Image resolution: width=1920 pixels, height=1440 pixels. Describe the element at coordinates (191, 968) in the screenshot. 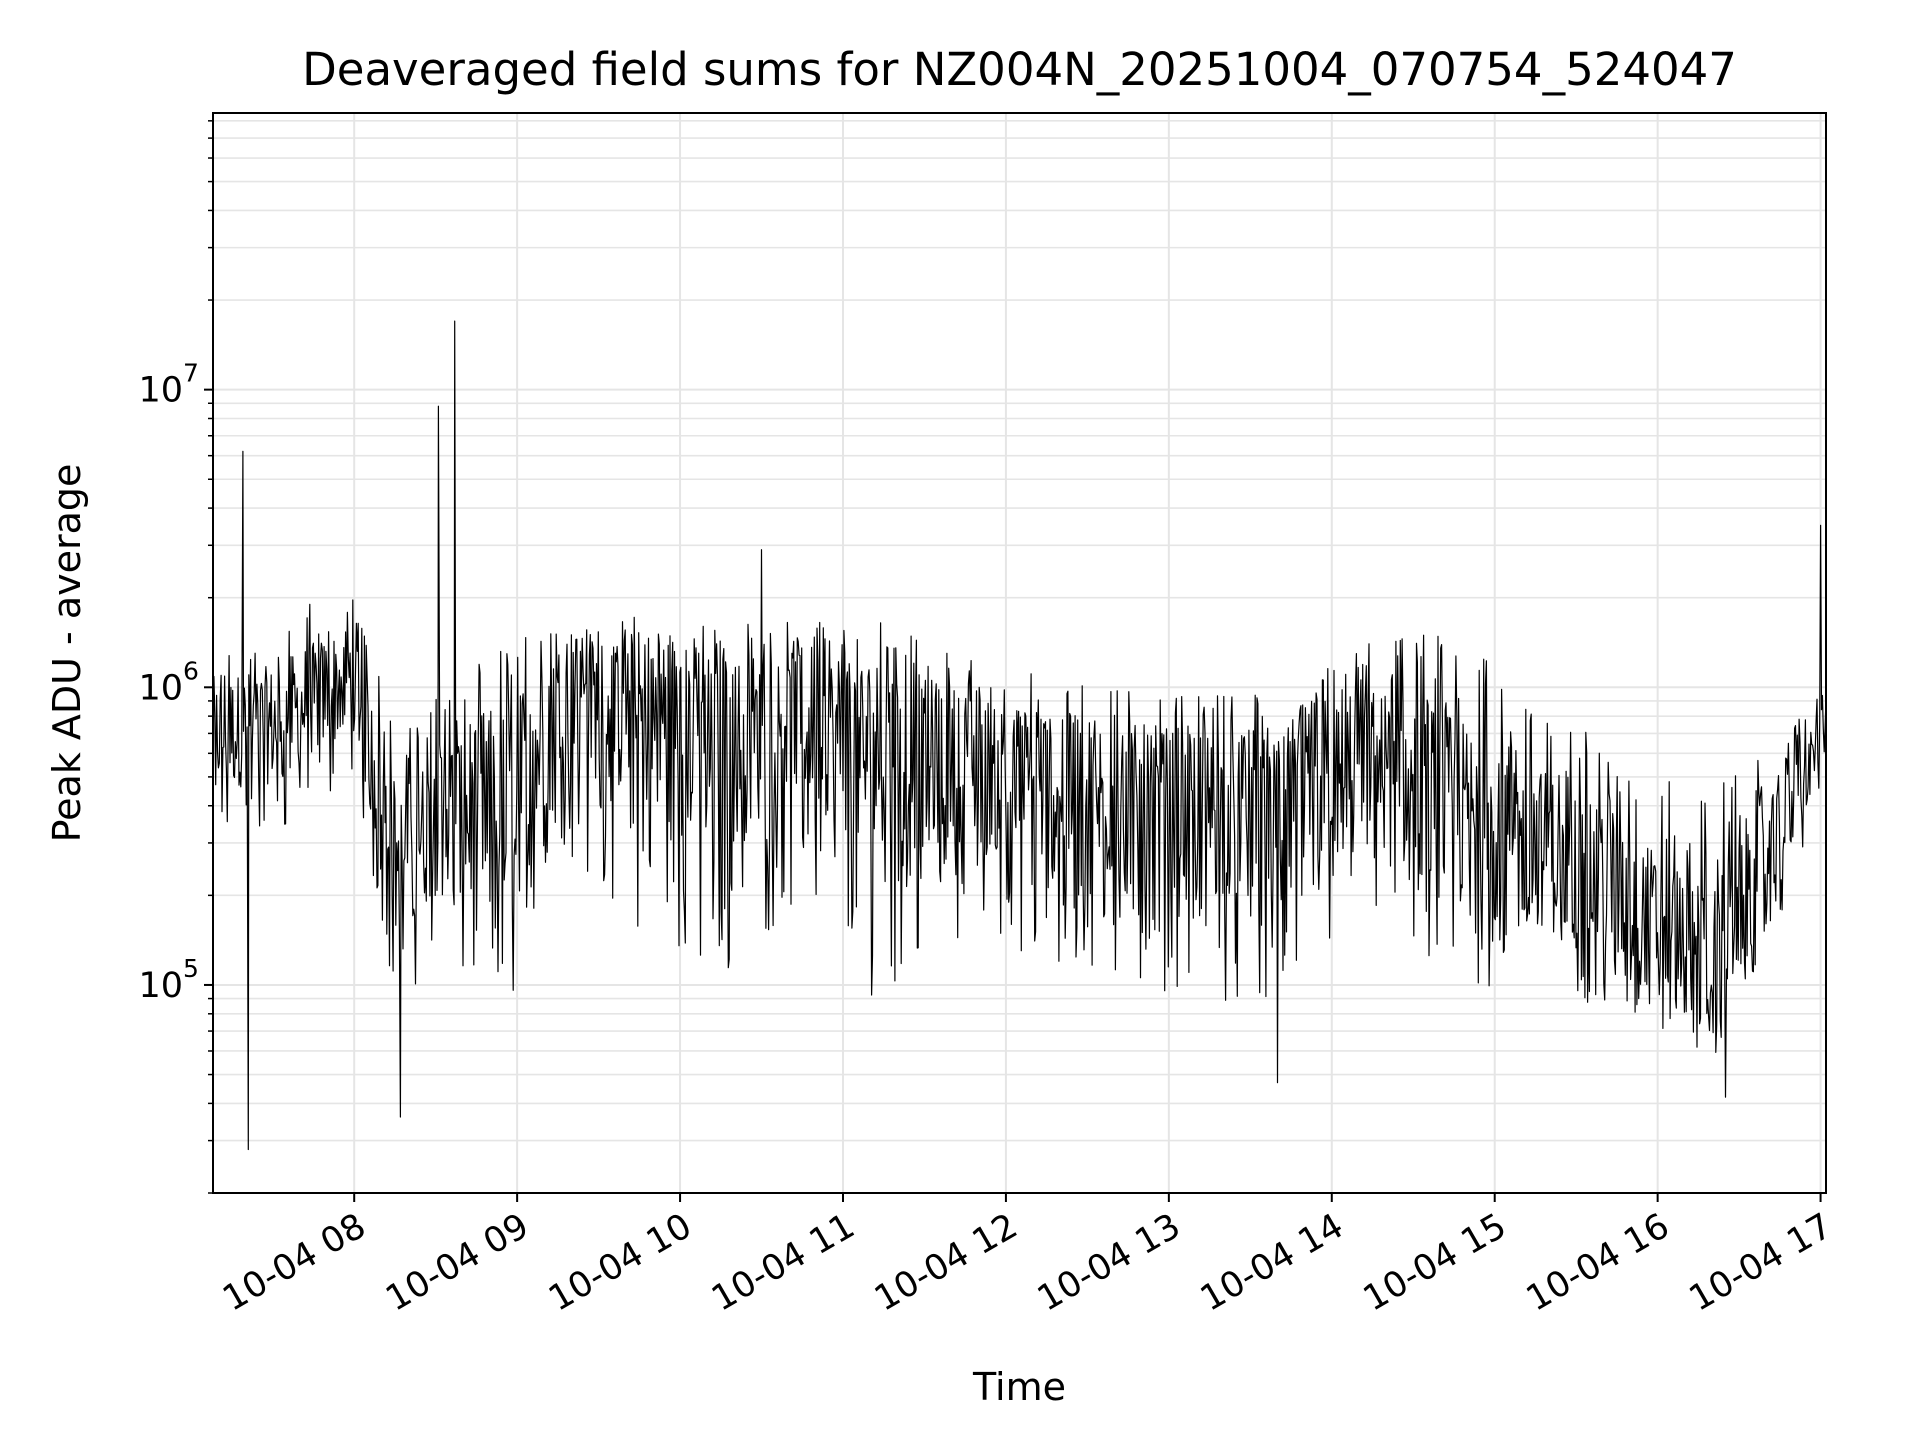

I see `y-tick-exponent: 5` at that location.